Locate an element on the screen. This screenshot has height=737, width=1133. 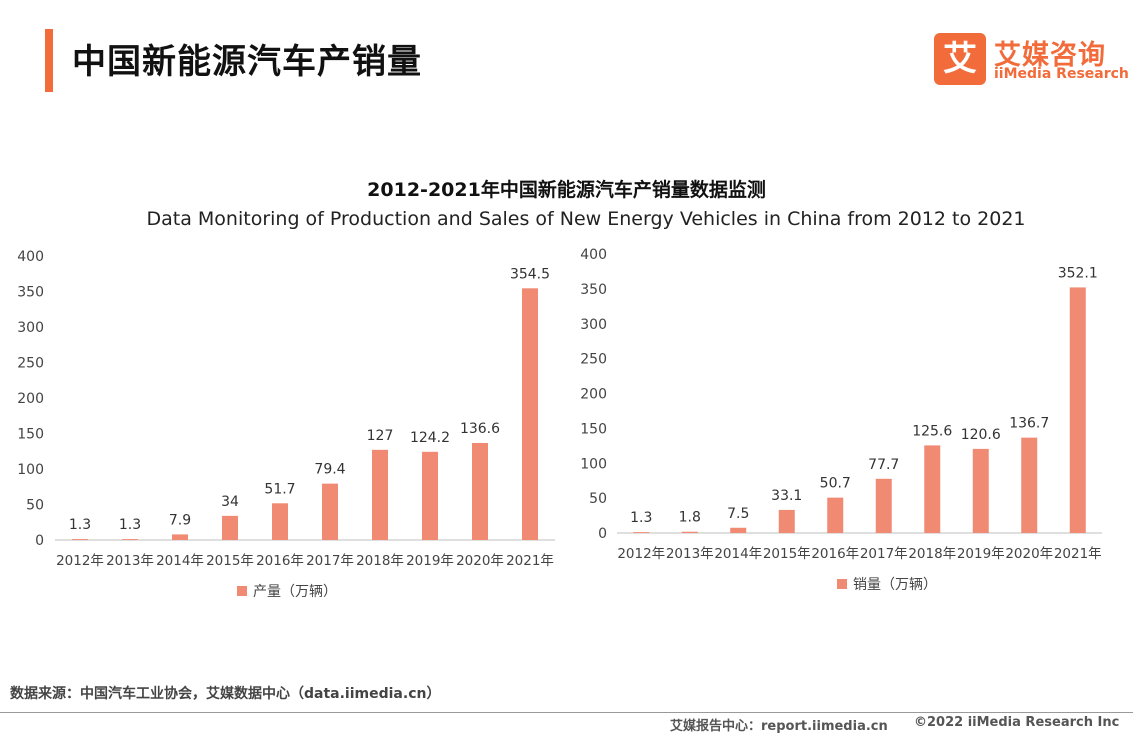
logo-name-cn: 艾媒咨询 is located at coordinates (1050, 55).